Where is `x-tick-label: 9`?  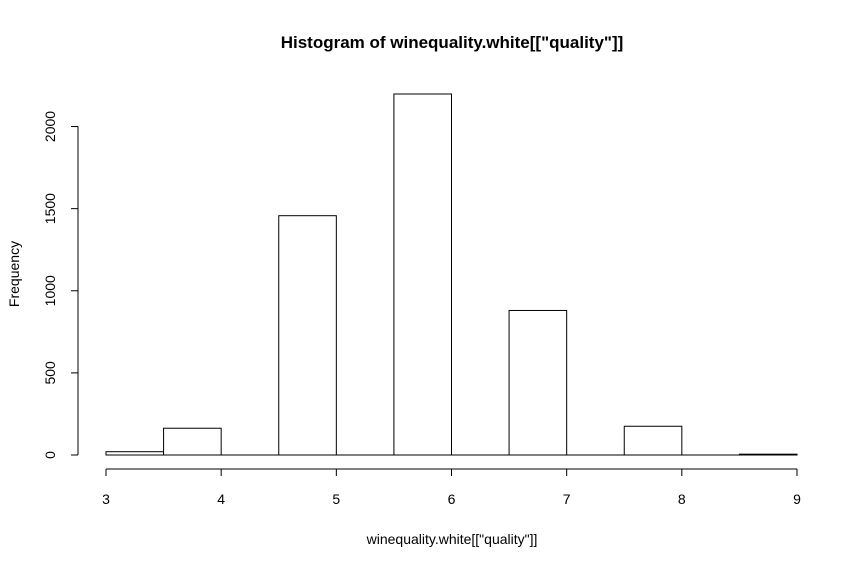 x-tick-label: 9 is located at coordinates (797, 499).